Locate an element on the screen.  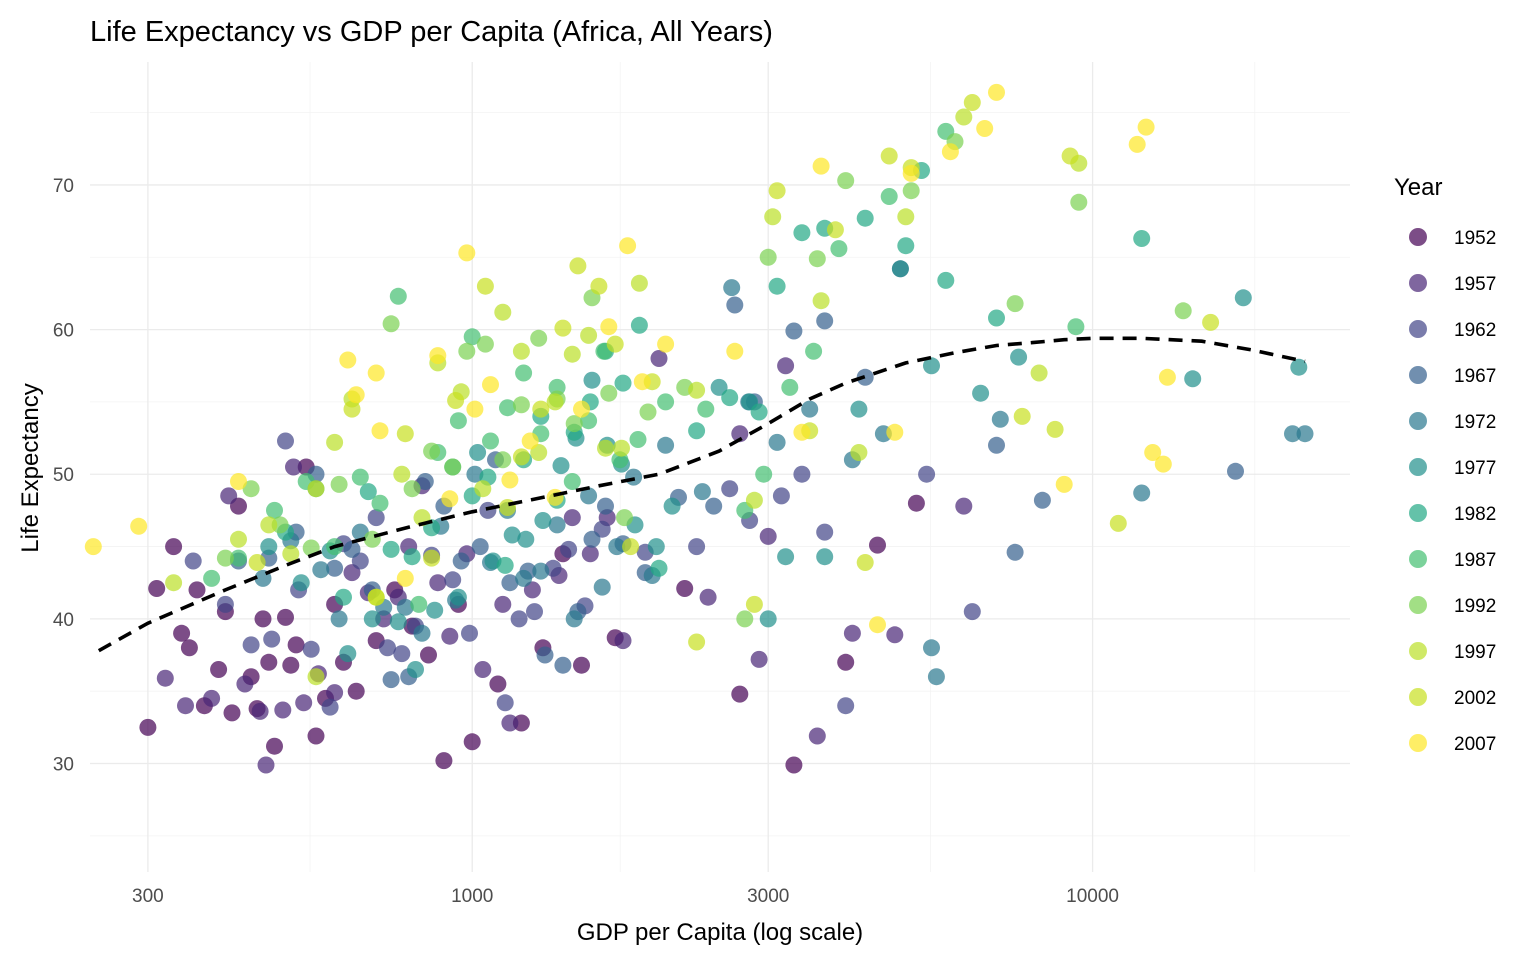
legend-item-1962: 1962 is located at coordinates (1452, 330).